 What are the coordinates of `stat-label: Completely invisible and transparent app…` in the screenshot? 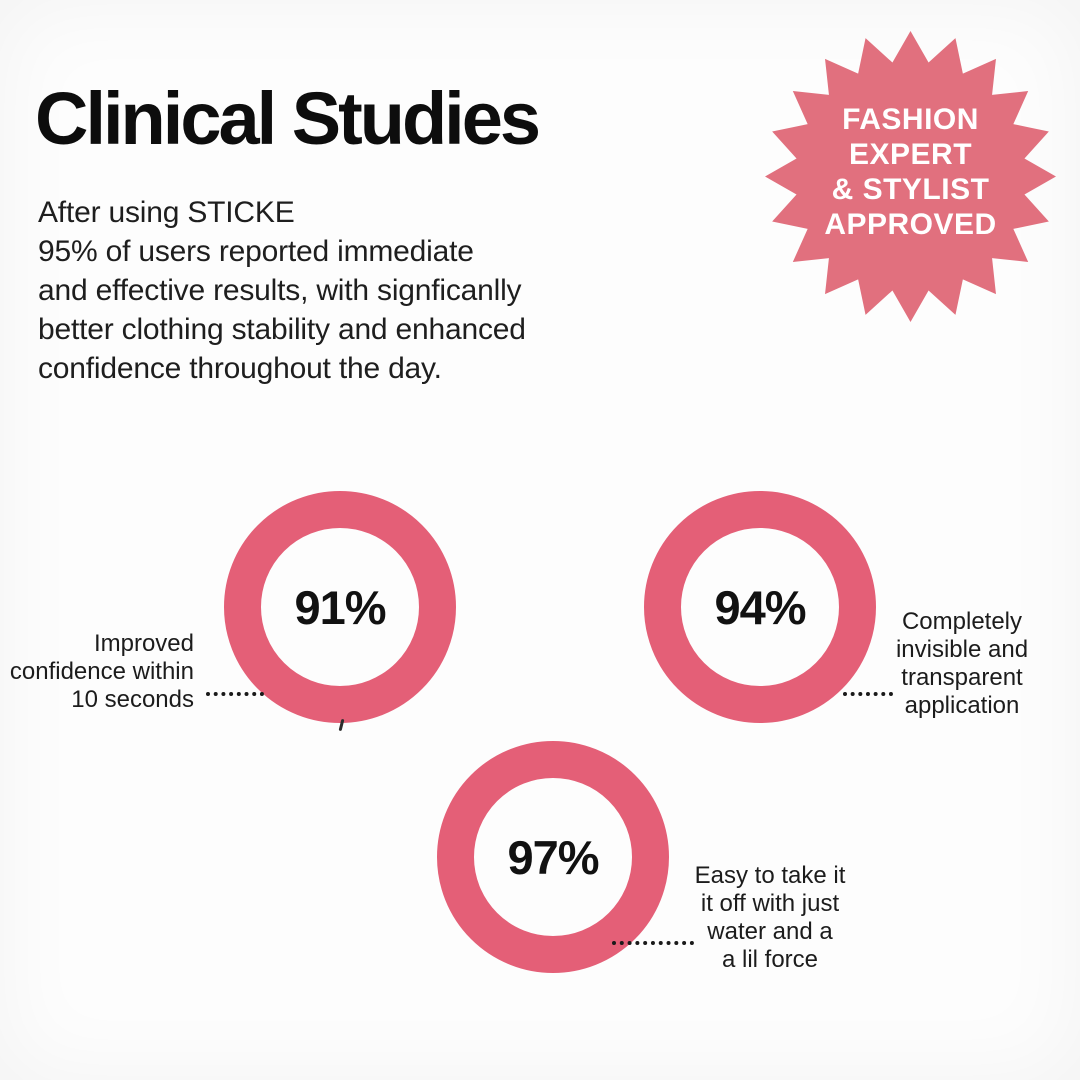 It's located at (962, 663).